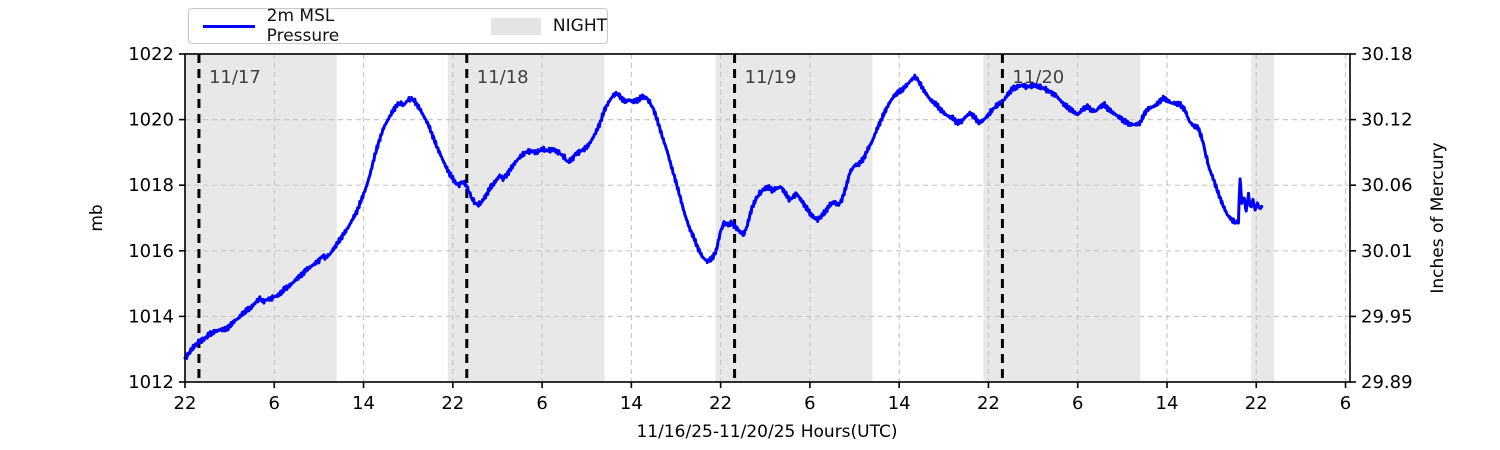 This screenshot has height=450, width=1500. Describe the element at coordinates (1387, 316) in the screenshot. I see `y-tick-label-right: 29.95` at that location.